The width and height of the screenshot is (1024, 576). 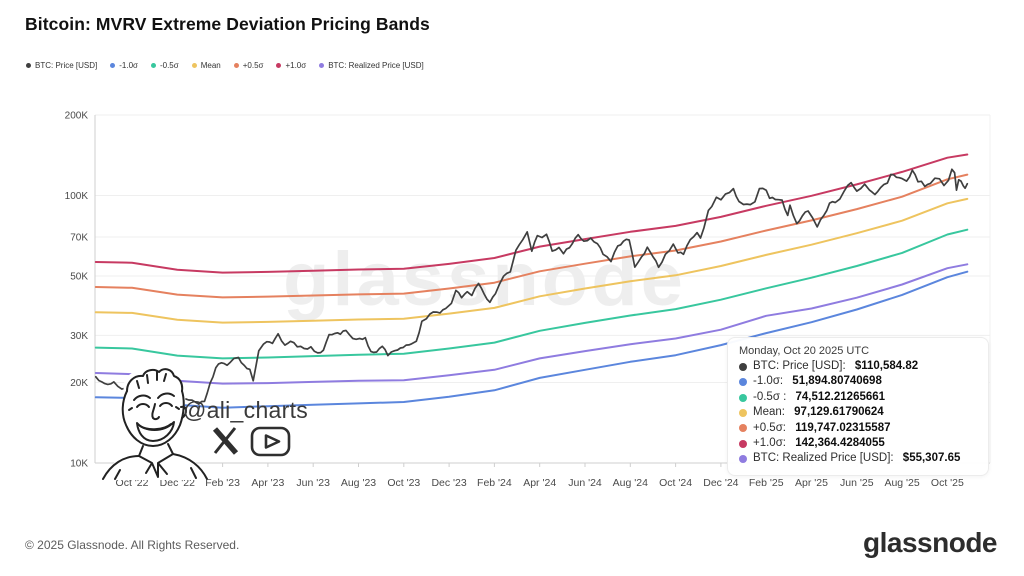 I want to click on x-tick-label: Oct '23, so click(x=403, y=483).